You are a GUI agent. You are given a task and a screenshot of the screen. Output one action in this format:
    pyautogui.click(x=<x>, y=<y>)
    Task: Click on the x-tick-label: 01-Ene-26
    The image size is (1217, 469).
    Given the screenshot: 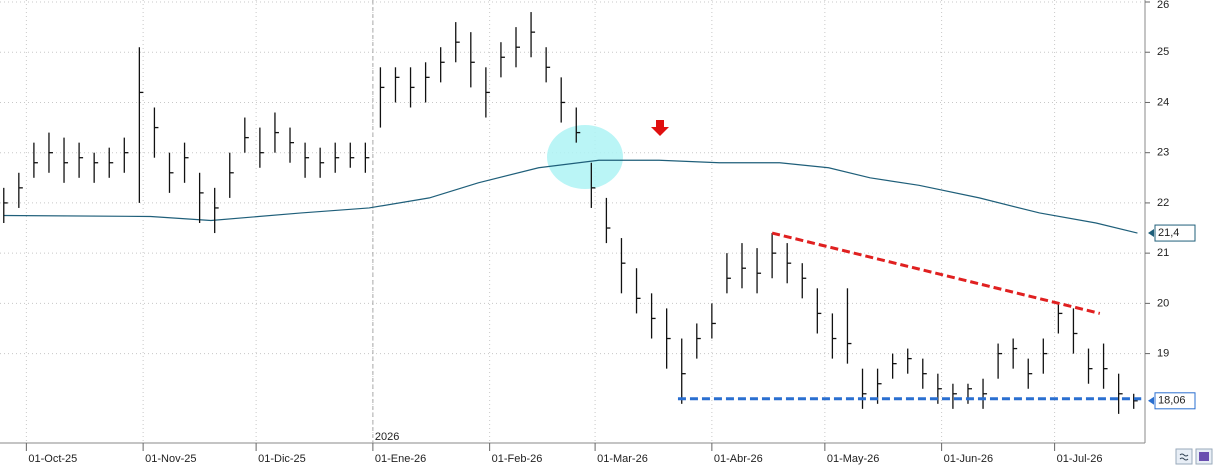 What is the action you would take?
    pyautogui.click(x=400, y=459)
    